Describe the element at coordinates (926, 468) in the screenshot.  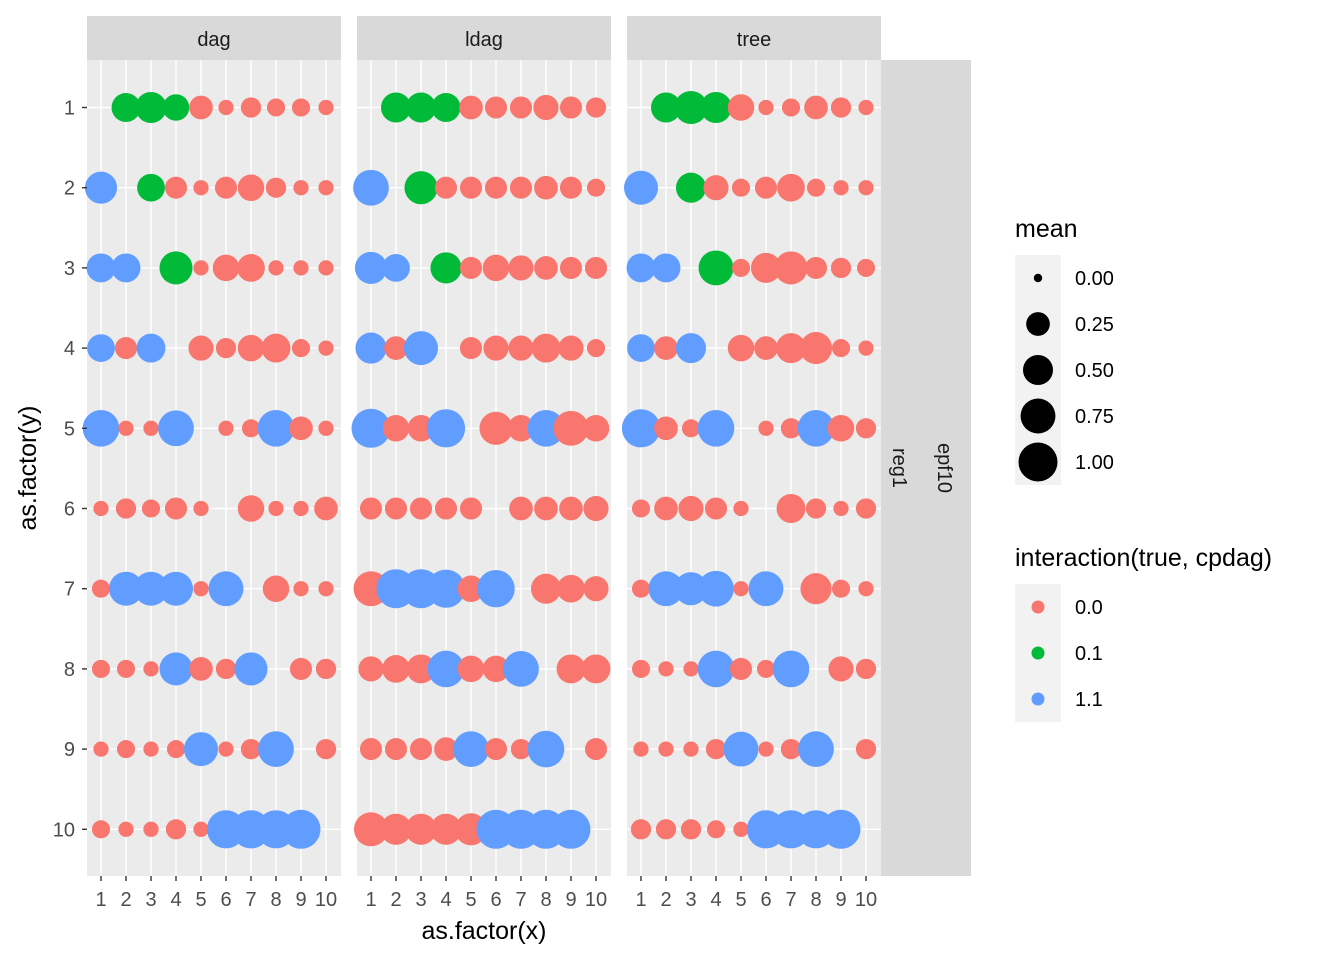
I see `right-strip-layer: reg1 epf10` at that location.